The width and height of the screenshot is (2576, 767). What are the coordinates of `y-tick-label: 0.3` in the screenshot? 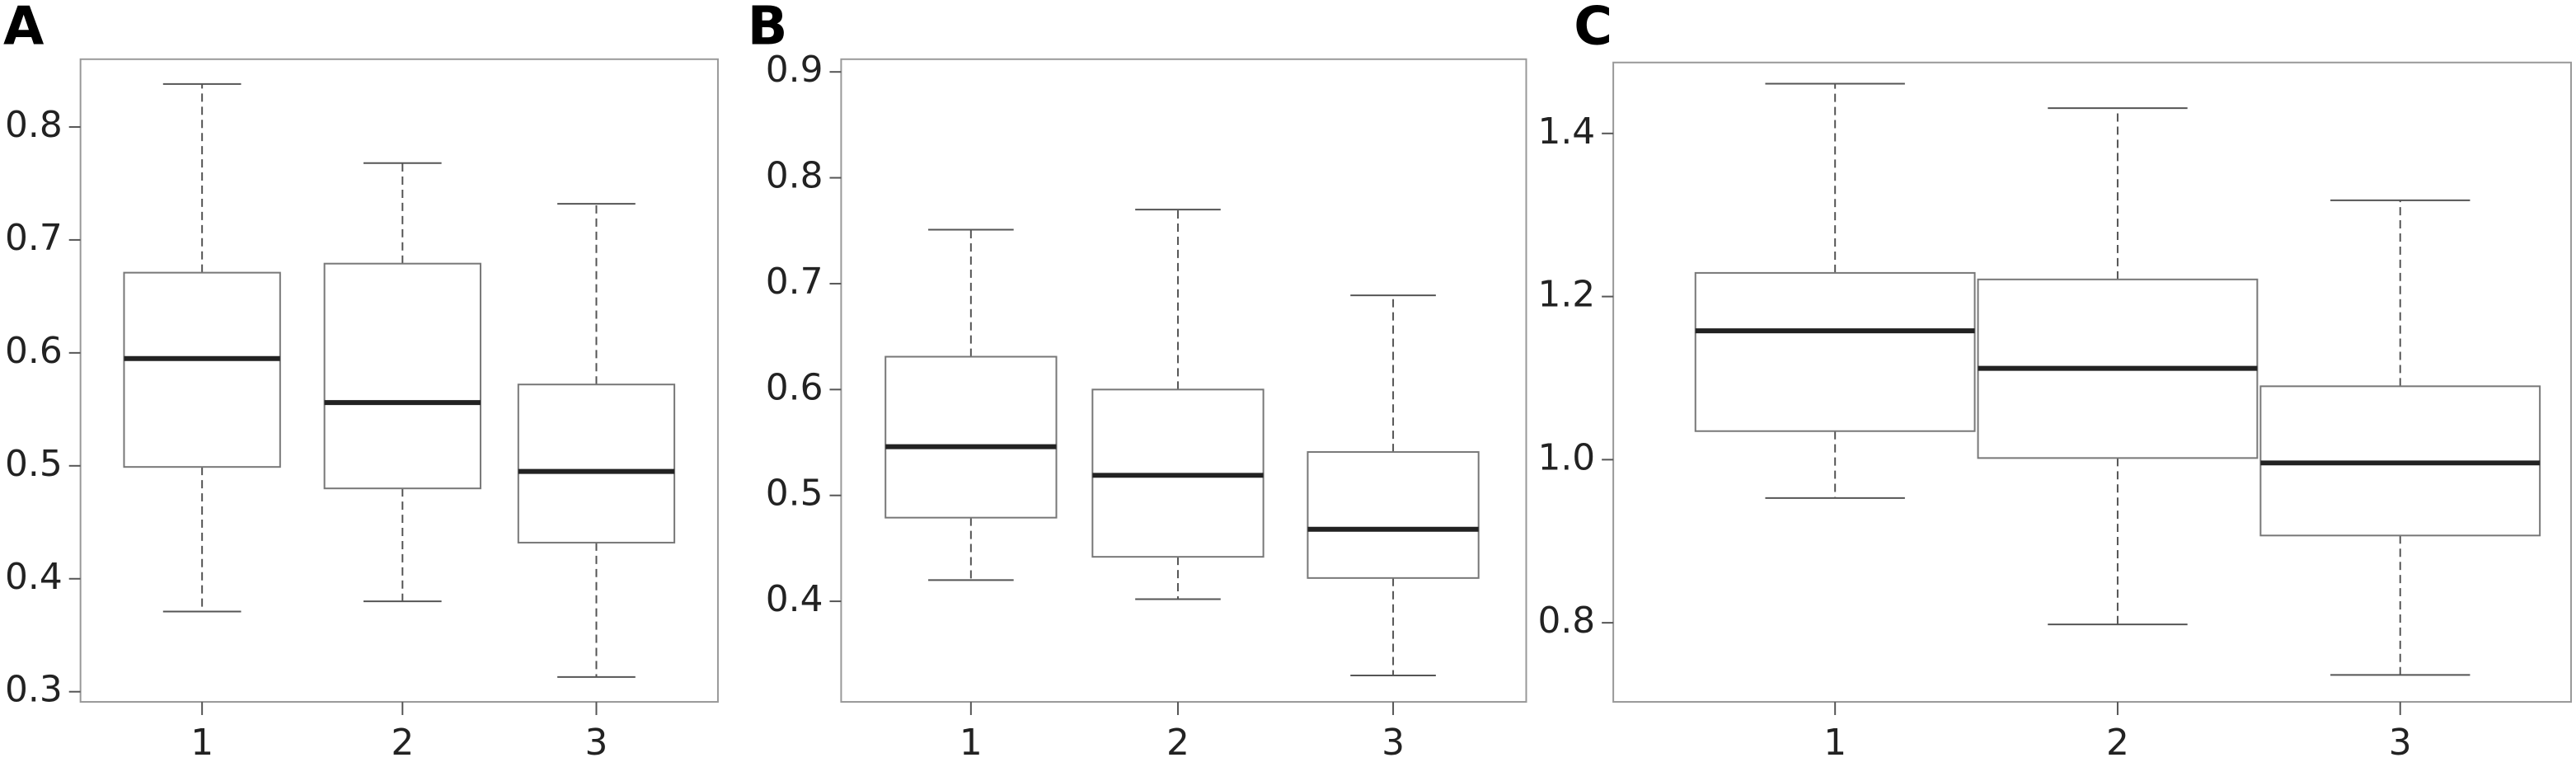 It's located at (34, 690).